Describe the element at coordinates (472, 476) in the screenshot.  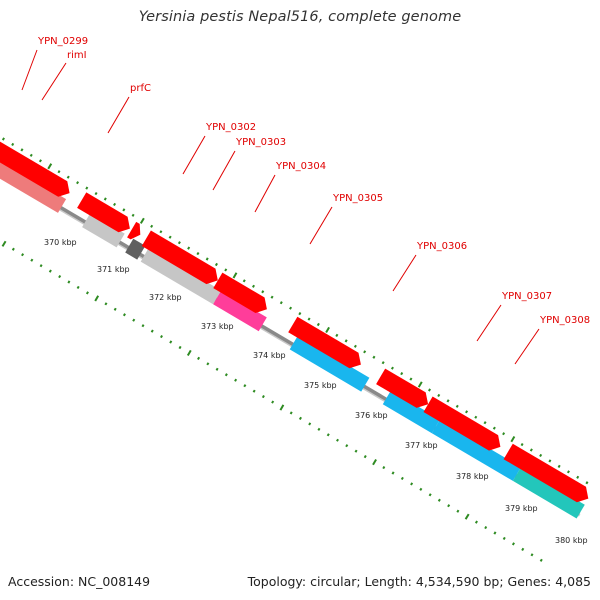
I see `kbp-tick-label: 378 kbp` at that location.